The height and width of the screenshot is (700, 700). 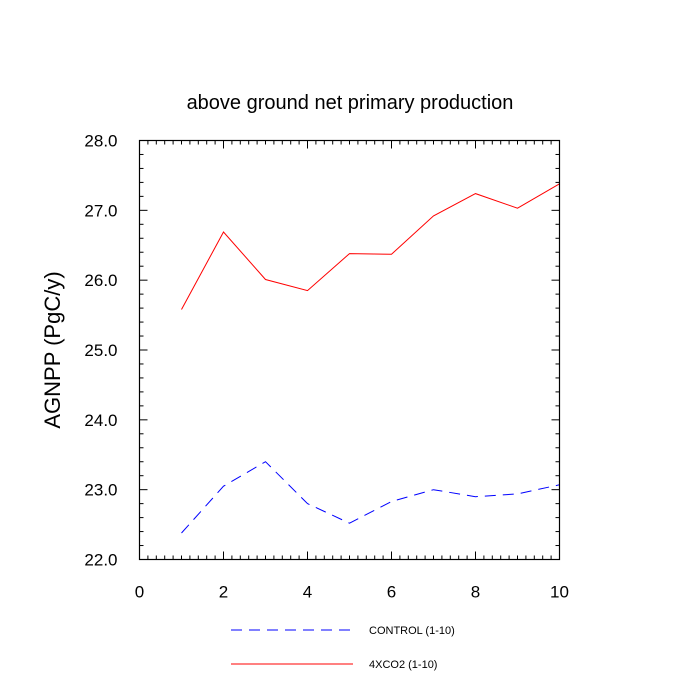 I want to click on x-tick-label: 8, so click(x=475, y=592).